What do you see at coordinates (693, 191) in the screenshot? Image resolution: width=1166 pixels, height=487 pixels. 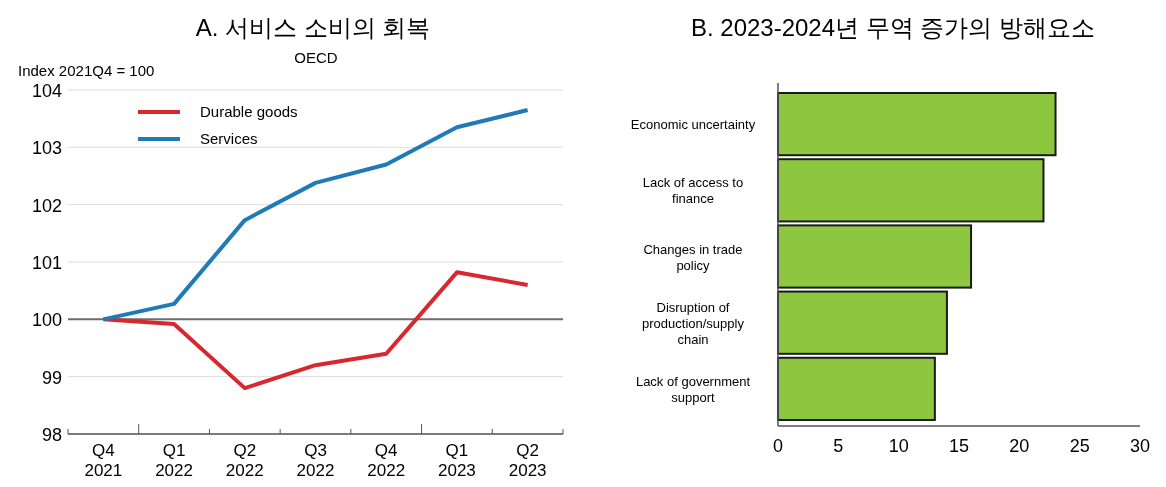 I see `y-tick-label: Lack of access to finance` at bounding box center [693, 191].